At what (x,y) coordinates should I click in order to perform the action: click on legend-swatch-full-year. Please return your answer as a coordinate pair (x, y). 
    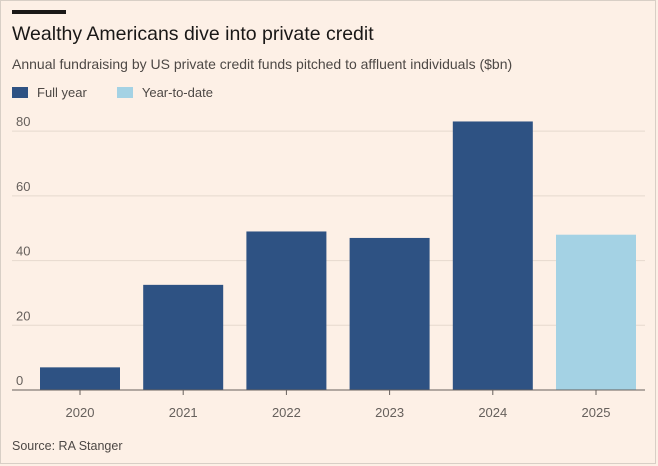
    Looking at the image, I should click on (20, 92).